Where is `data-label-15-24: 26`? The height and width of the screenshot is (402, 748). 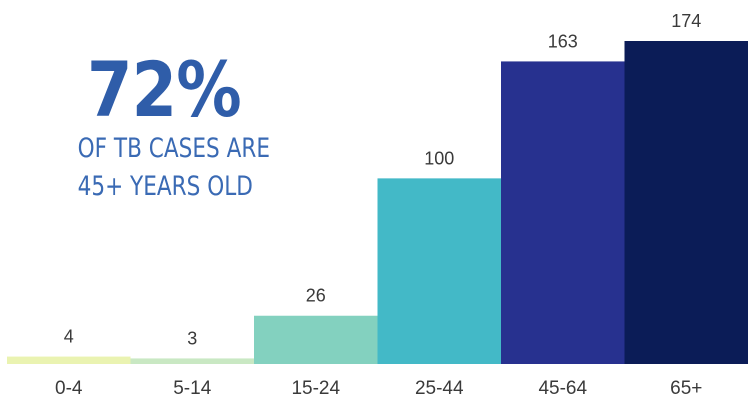 data-label-15-24: 26 is located at coordinates (316, 296).